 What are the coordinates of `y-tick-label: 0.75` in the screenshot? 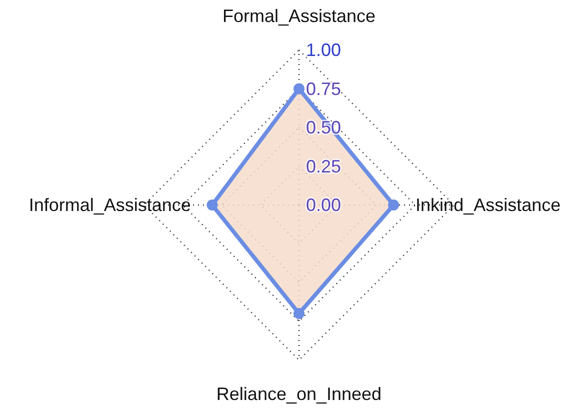 It's located at (324, 88).